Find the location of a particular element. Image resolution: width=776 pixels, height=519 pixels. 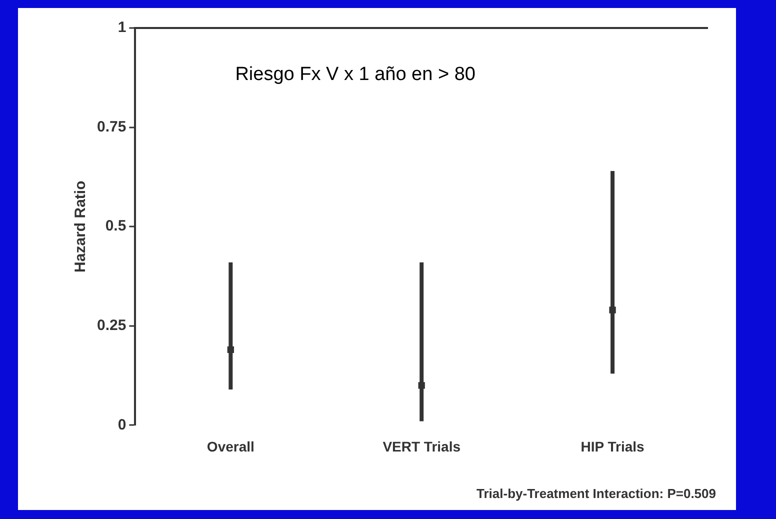

y-tick-label: 0 is located at coordinates (122, 425).